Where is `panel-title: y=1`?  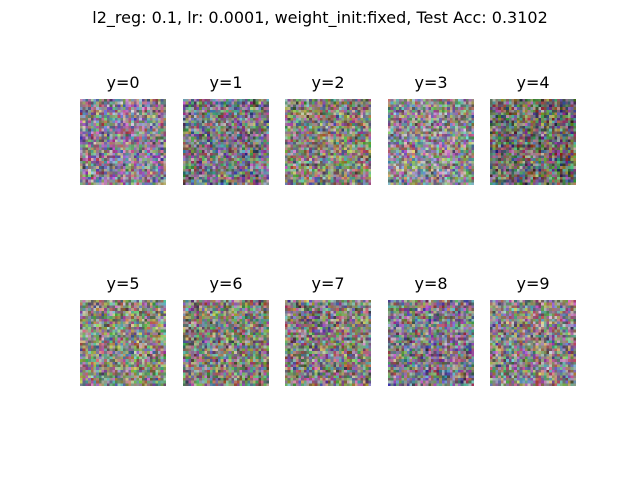
panel-title: y=1 is located at coordinates (226, 82).